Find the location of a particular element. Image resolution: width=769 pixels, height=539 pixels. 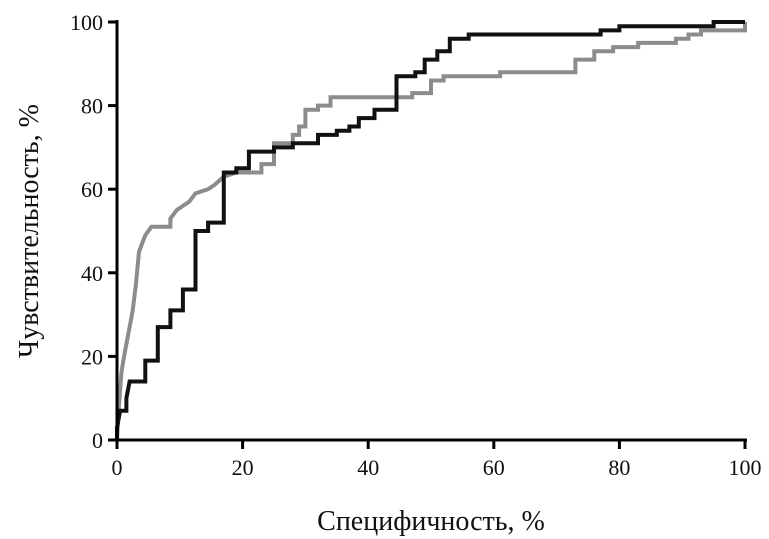

x-tick-label: 0 is located at coordinates (117, 467).